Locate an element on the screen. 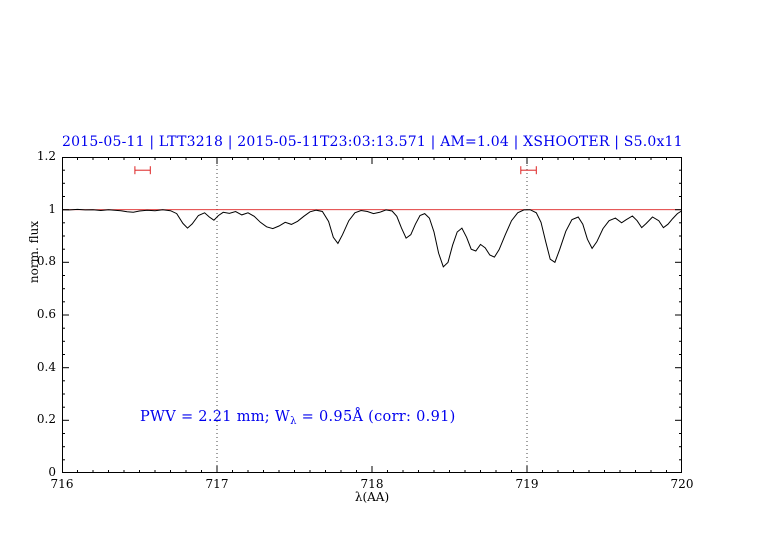 The height and width of the screenshot is (542, 782). x-tick-label: 719 is located at coordinates (527, 484).